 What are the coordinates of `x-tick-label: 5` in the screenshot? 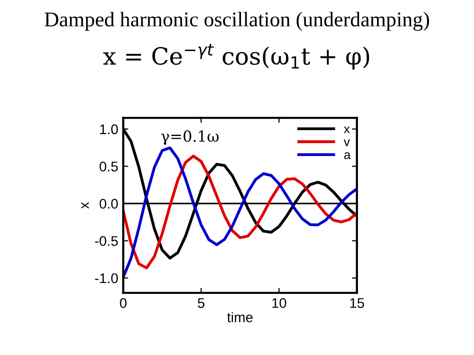 It's located at (201, 303).